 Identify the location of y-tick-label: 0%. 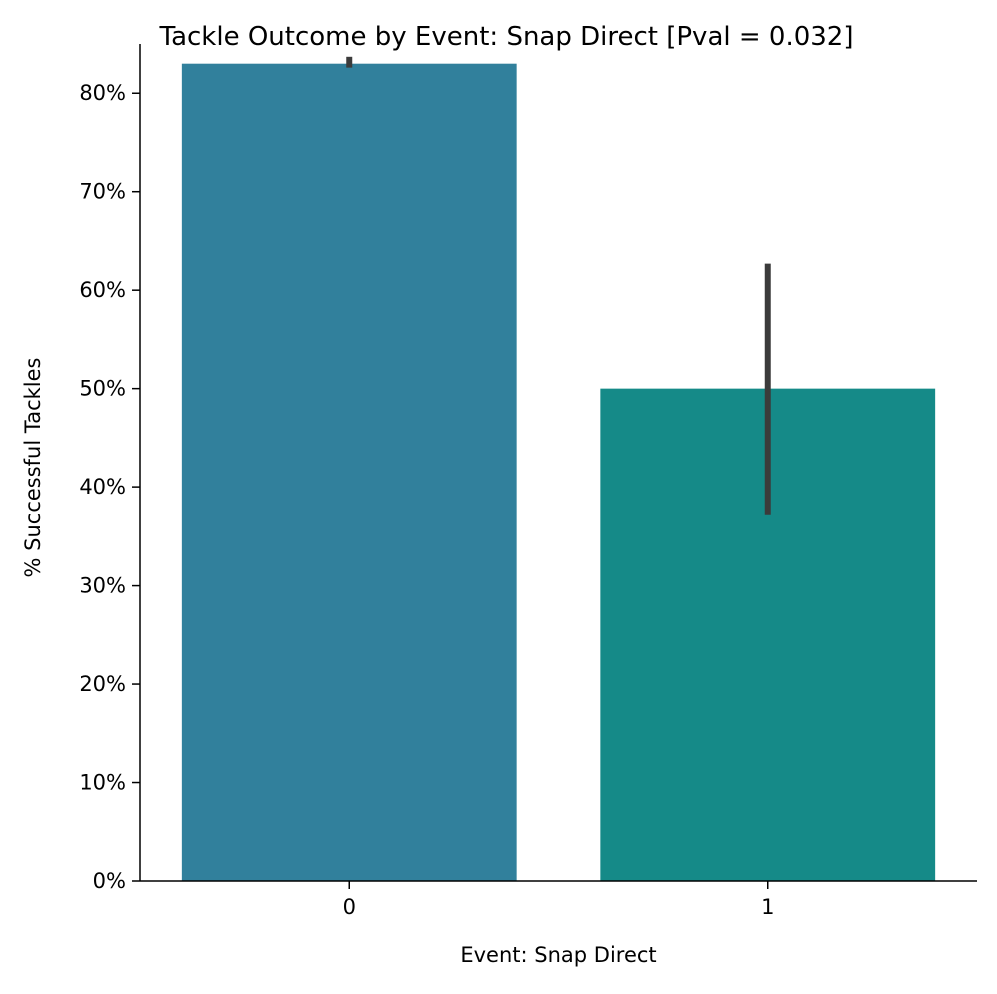
(109, 881).